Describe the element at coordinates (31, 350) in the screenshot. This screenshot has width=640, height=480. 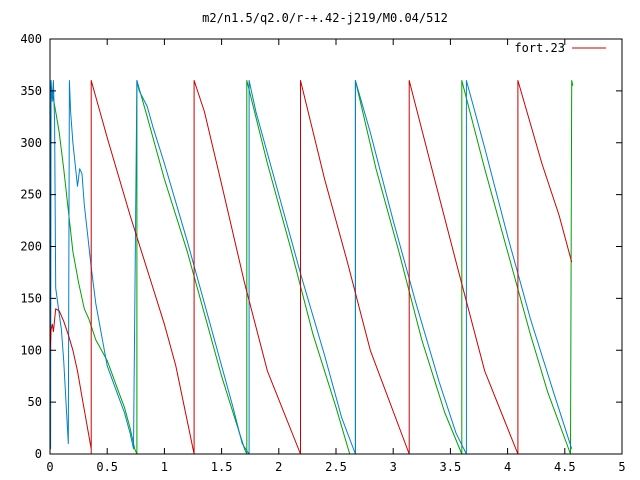
I see `y-tick-label: 100` at that location.